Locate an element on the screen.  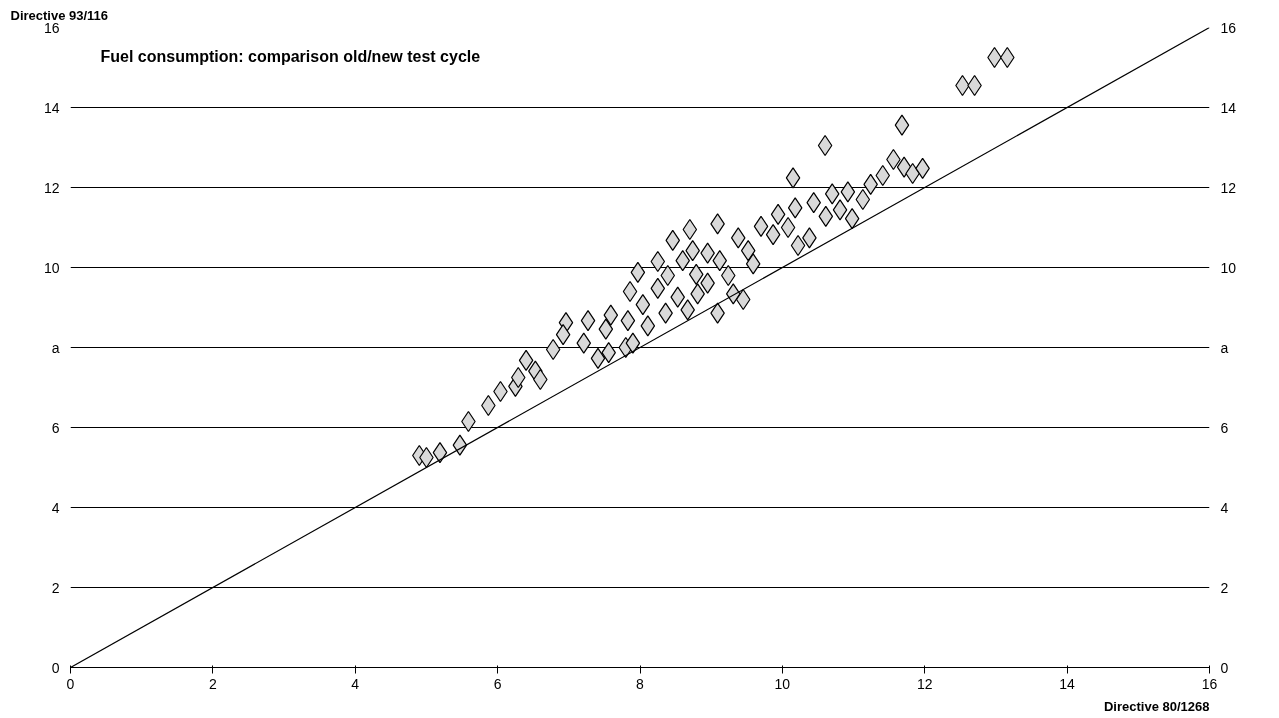
y2-tick-label: 16 is located at coordinates (1228, 27).